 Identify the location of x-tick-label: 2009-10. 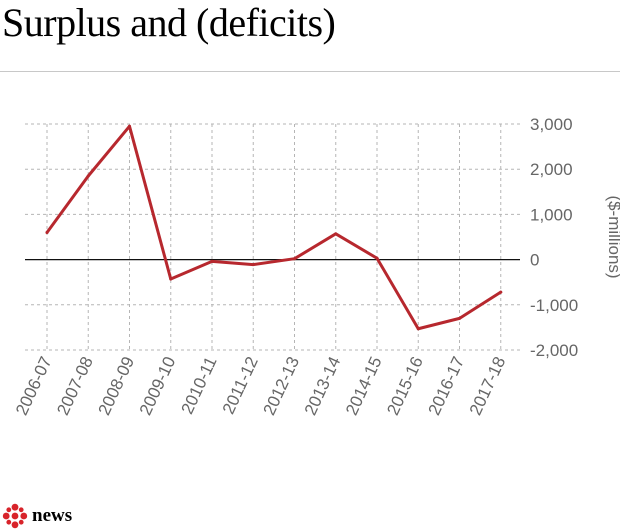
(158, 386).